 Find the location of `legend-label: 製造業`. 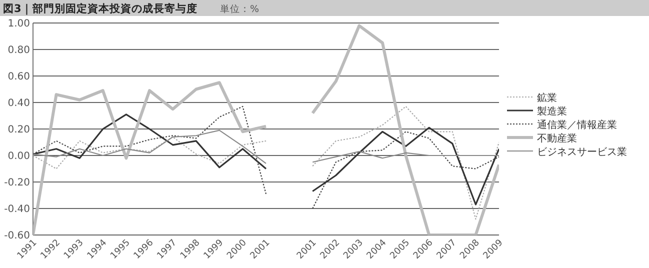

legend-label: 製造業 is located at coordinates (552, 112).